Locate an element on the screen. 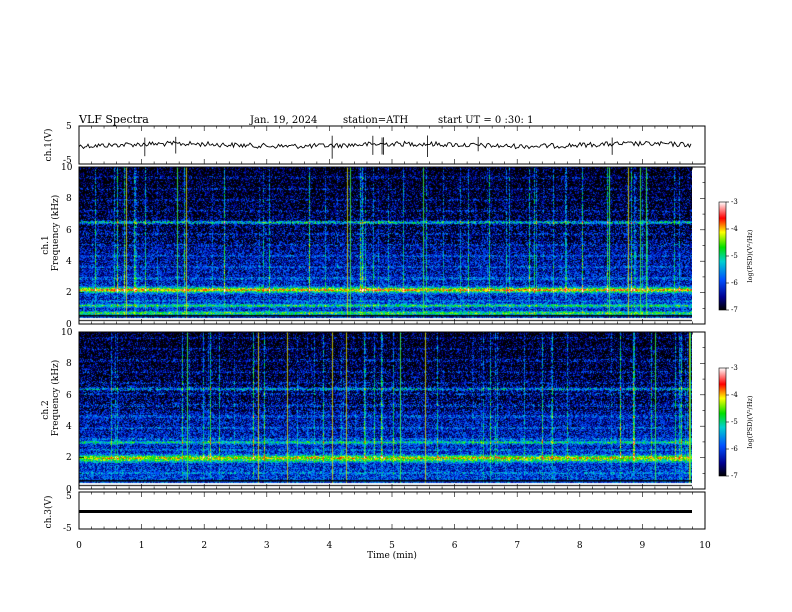 The width and height of the screenshot is (792, 612). ch2-freq-tick-2: 2 is located at coordinates (69, 458).